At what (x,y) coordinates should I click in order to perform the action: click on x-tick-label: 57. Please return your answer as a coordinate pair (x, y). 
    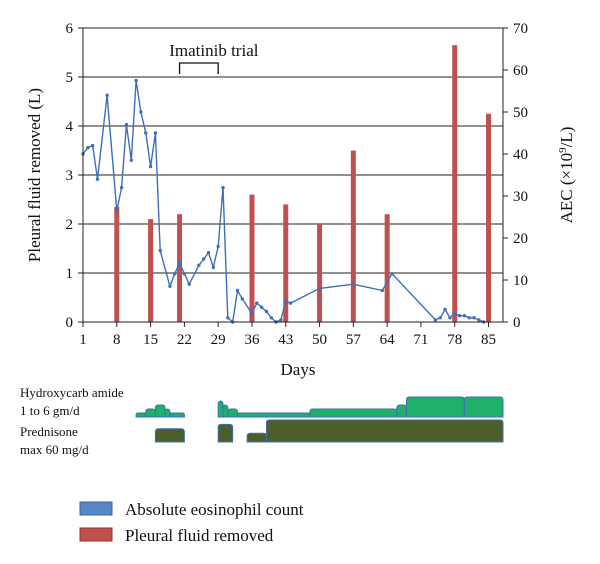
    Looking at the image, I should click on (354, 340).